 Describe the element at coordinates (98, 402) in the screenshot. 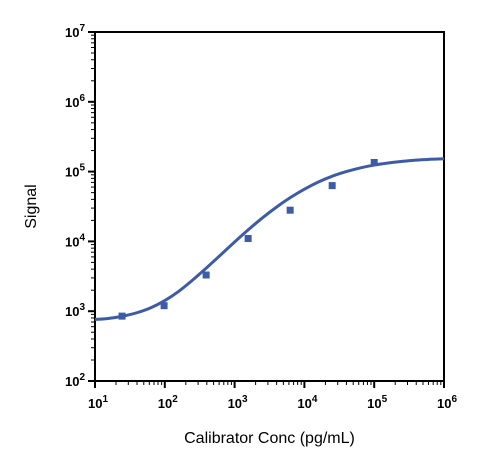

I see `x-tick-label: 10¹` at that location.